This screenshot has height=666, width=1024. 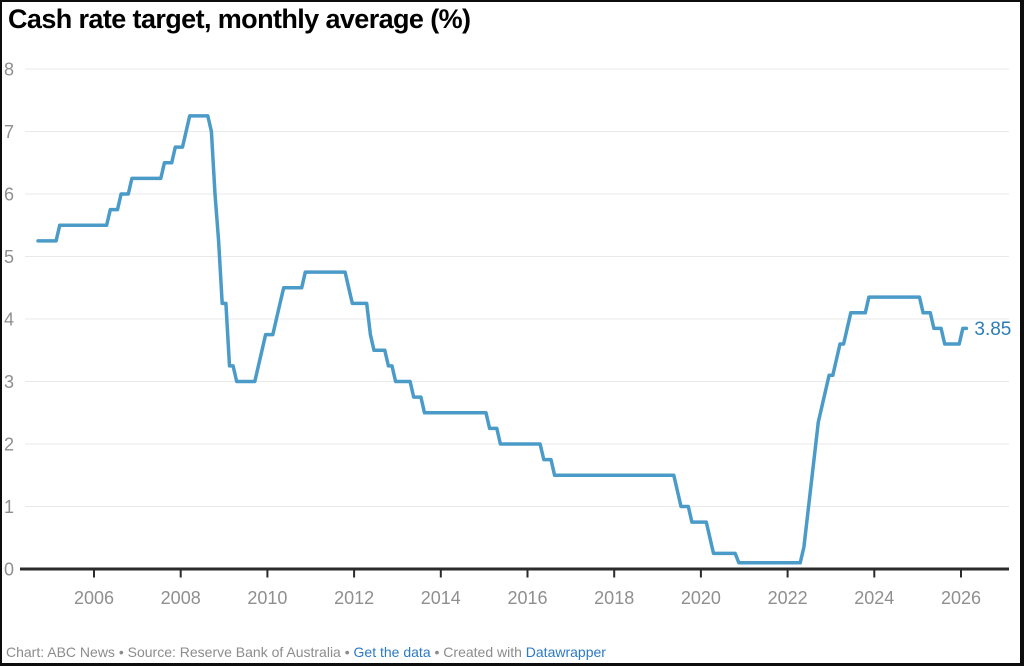 I want to click on get-the-data-link: Get the data, so click(x=392, y=652).